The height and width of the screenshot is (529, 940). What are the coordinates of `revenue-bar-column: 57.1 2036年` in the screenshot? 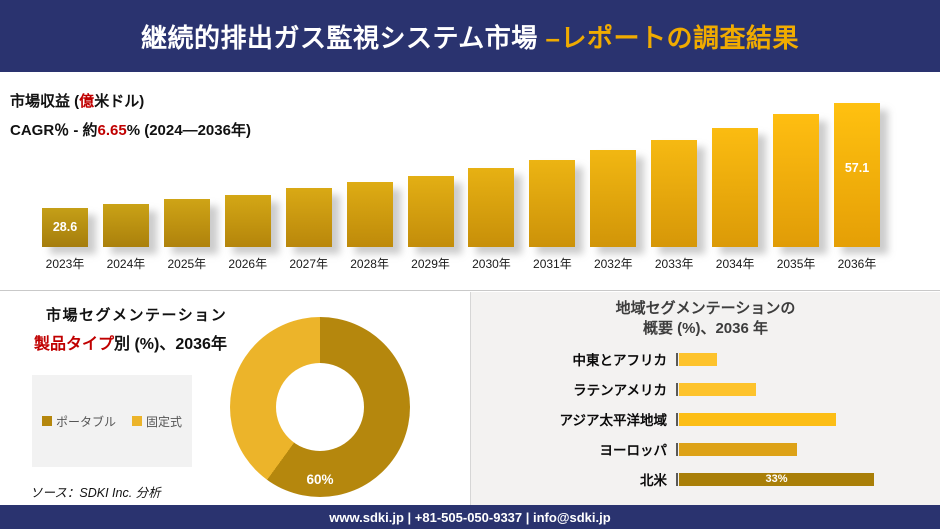 It's located at (856, 186).